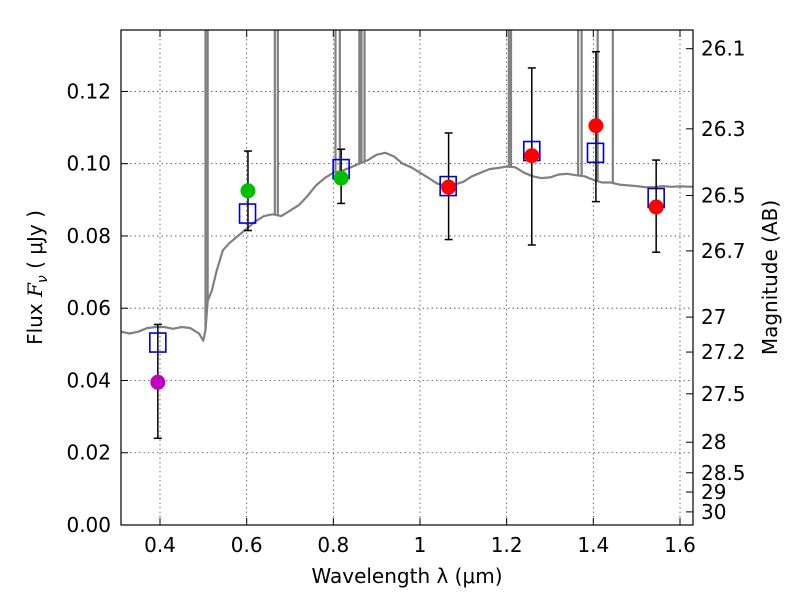  What do you see at coordinates (88, 236) in the screenshot?
I see `y-tick-label: 0.08` at bounding box center [88, 236].